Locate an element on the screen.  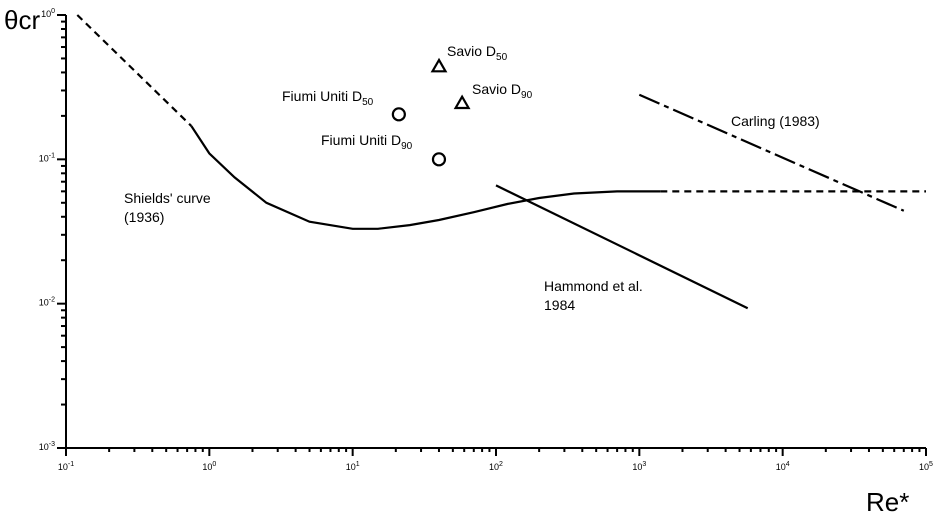
y-tick-label: 10⁻² is located at coordinates (47, 302).